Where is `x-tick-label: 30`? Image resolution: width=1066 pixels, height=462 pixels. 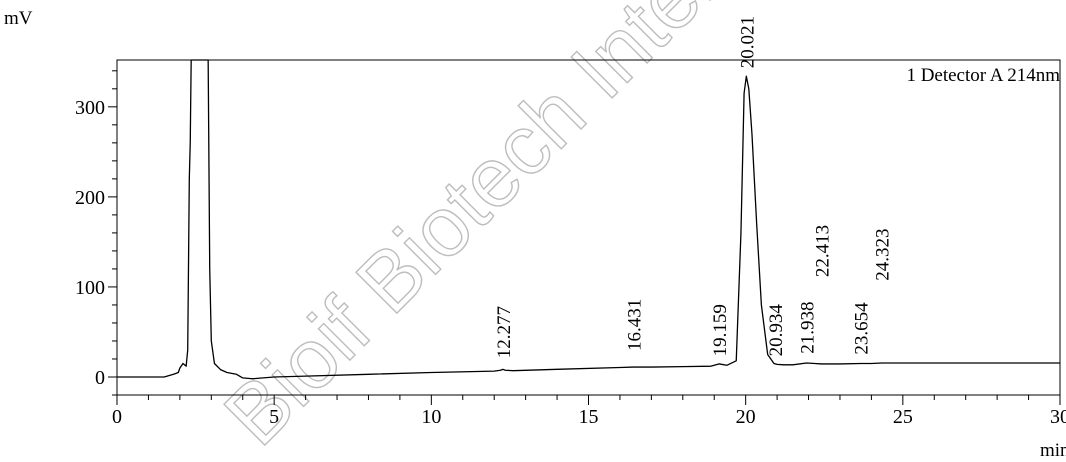 x-tick-label: 30 is located at coordinates (1058, 417).